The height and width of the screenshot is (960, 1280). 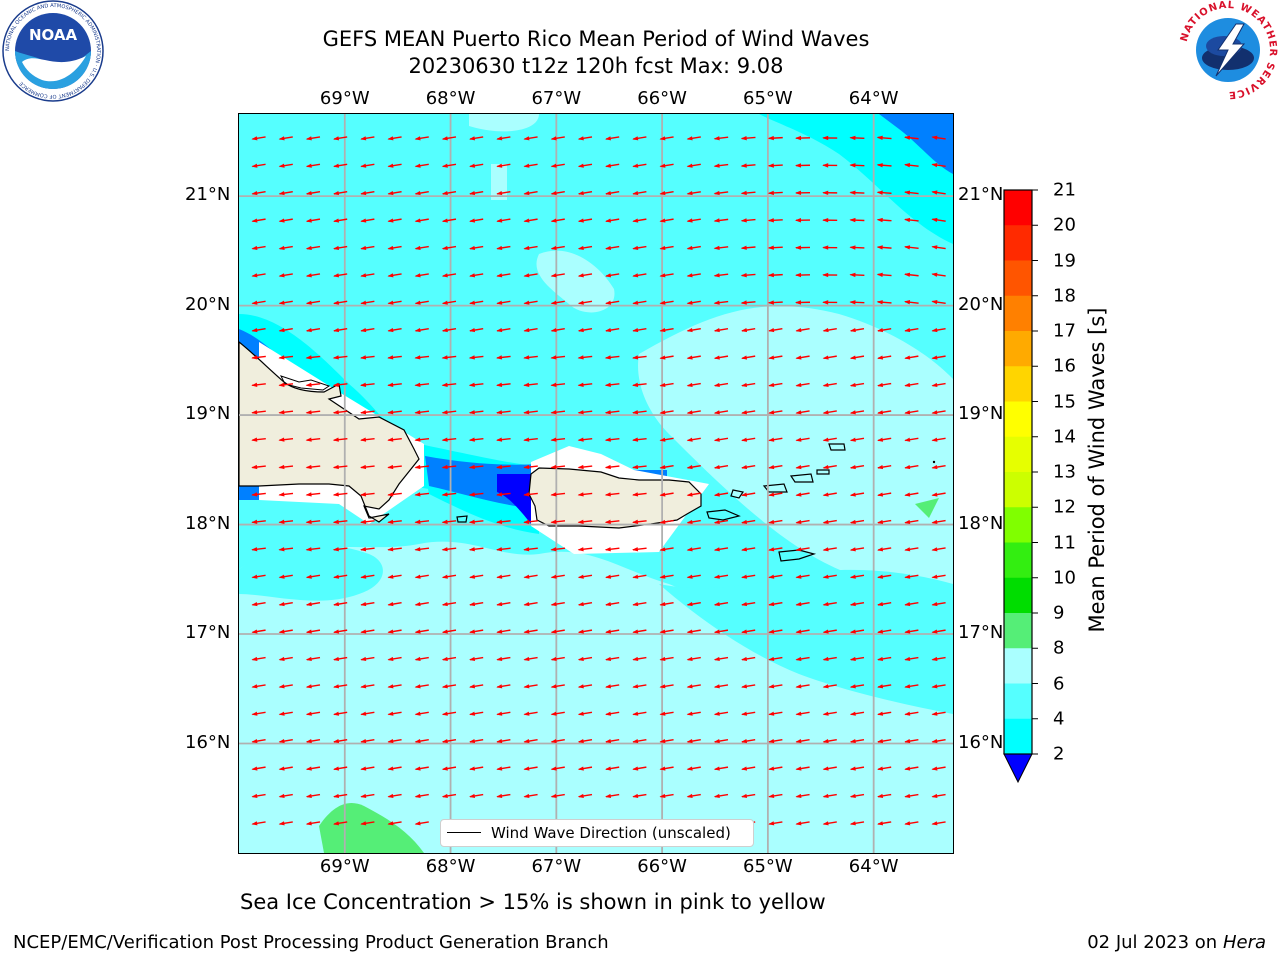 I want to click on lon-label-top: 64°W, so click(x=873, y=98).